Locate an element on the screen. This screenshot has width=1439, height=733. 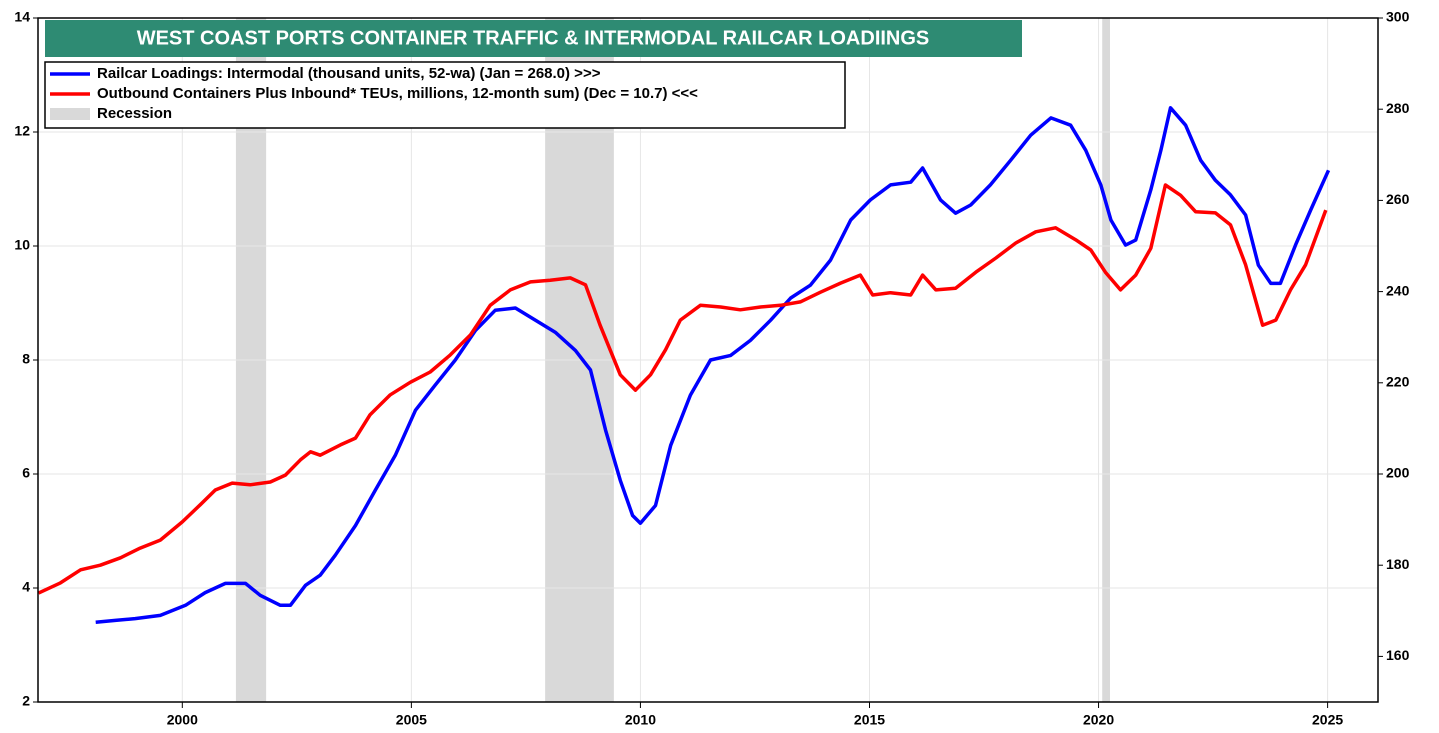
legend is located at coordinates (445, 95).